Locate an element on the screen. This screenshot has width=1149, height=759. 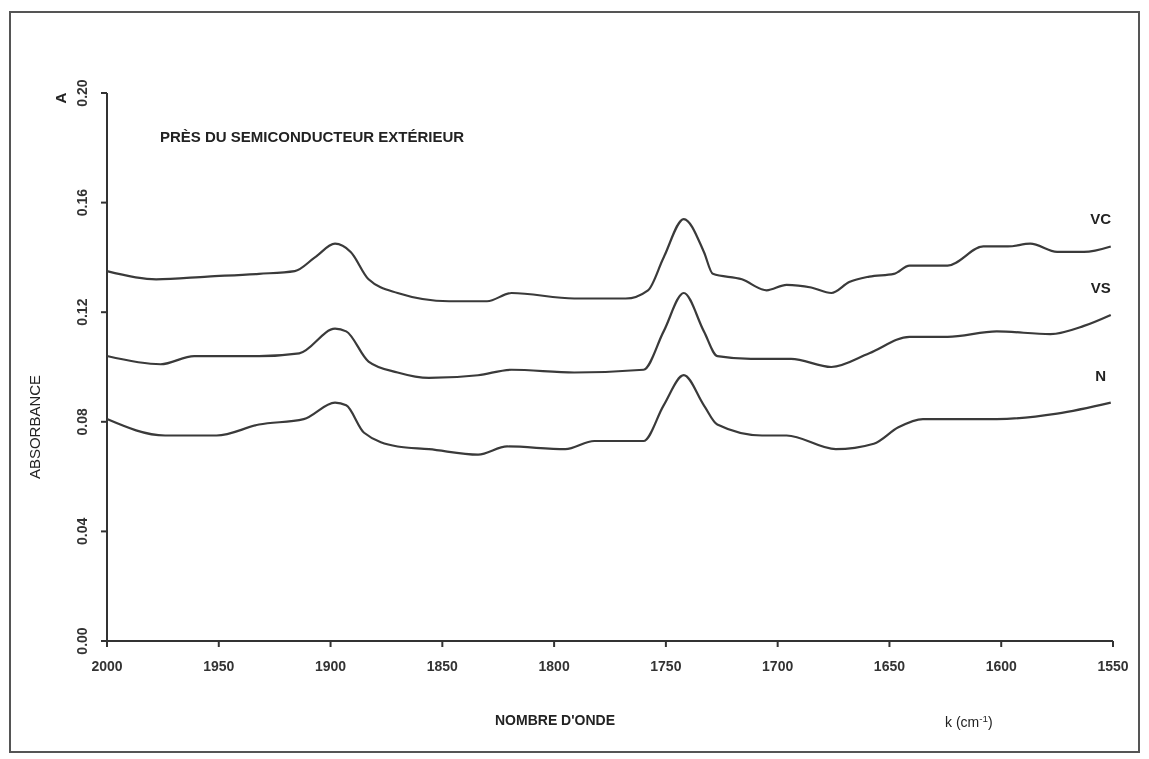
y-tick-label: 0.08 is located at coordinates (81, 421).